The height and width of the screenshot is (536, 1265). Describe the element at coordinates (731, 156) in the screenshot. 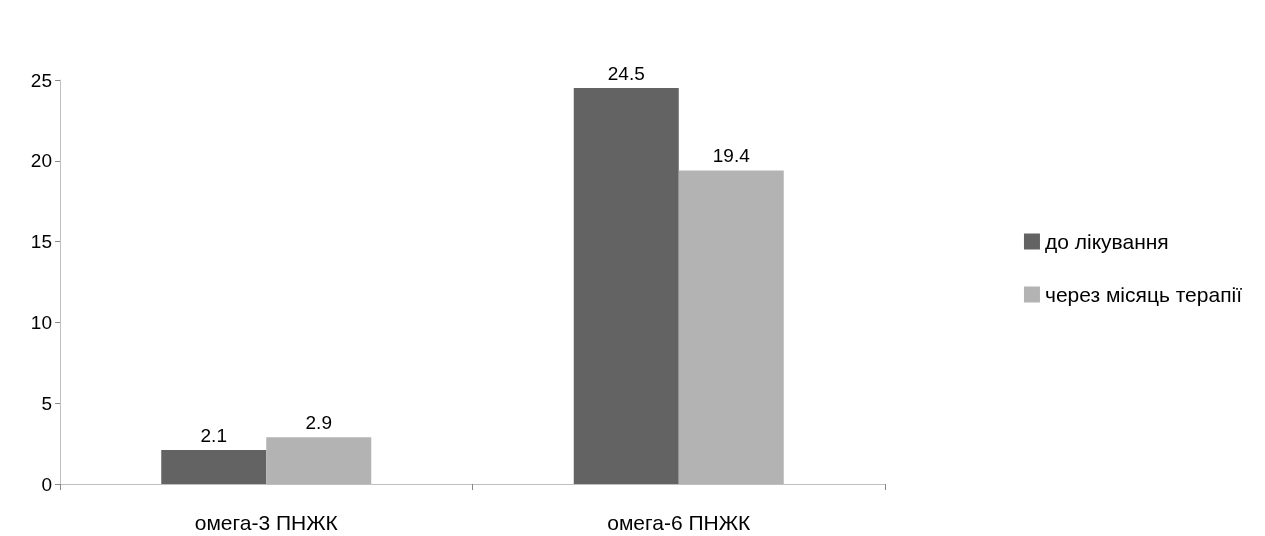

I see `data-label: 19.4` at that location.